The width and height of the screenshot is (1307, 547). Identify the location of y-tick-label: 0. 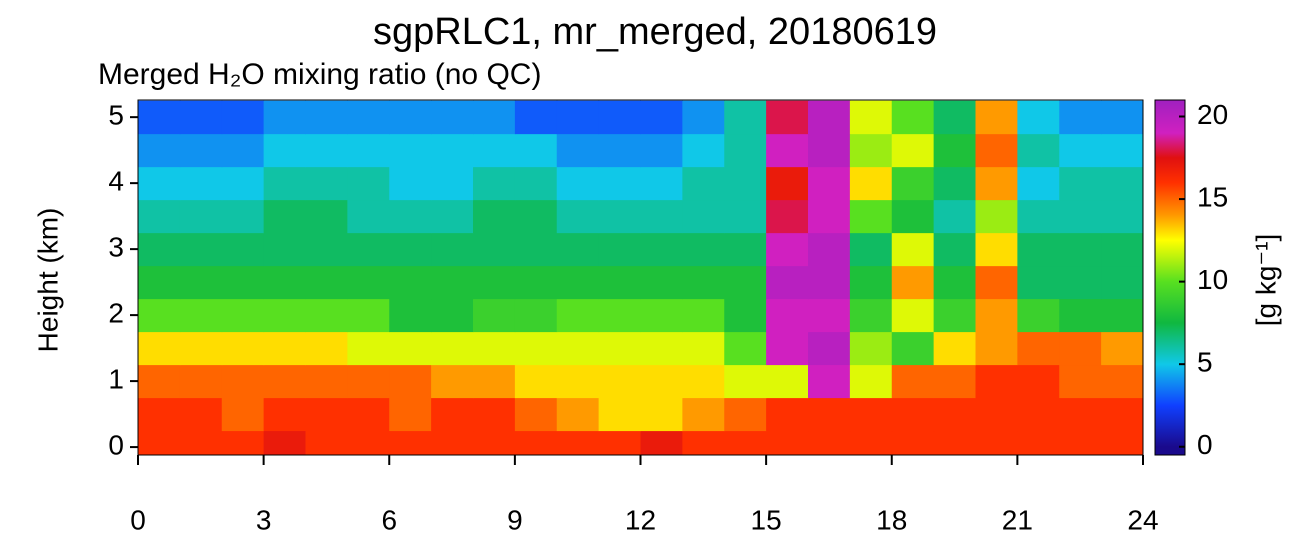
(116, 444).